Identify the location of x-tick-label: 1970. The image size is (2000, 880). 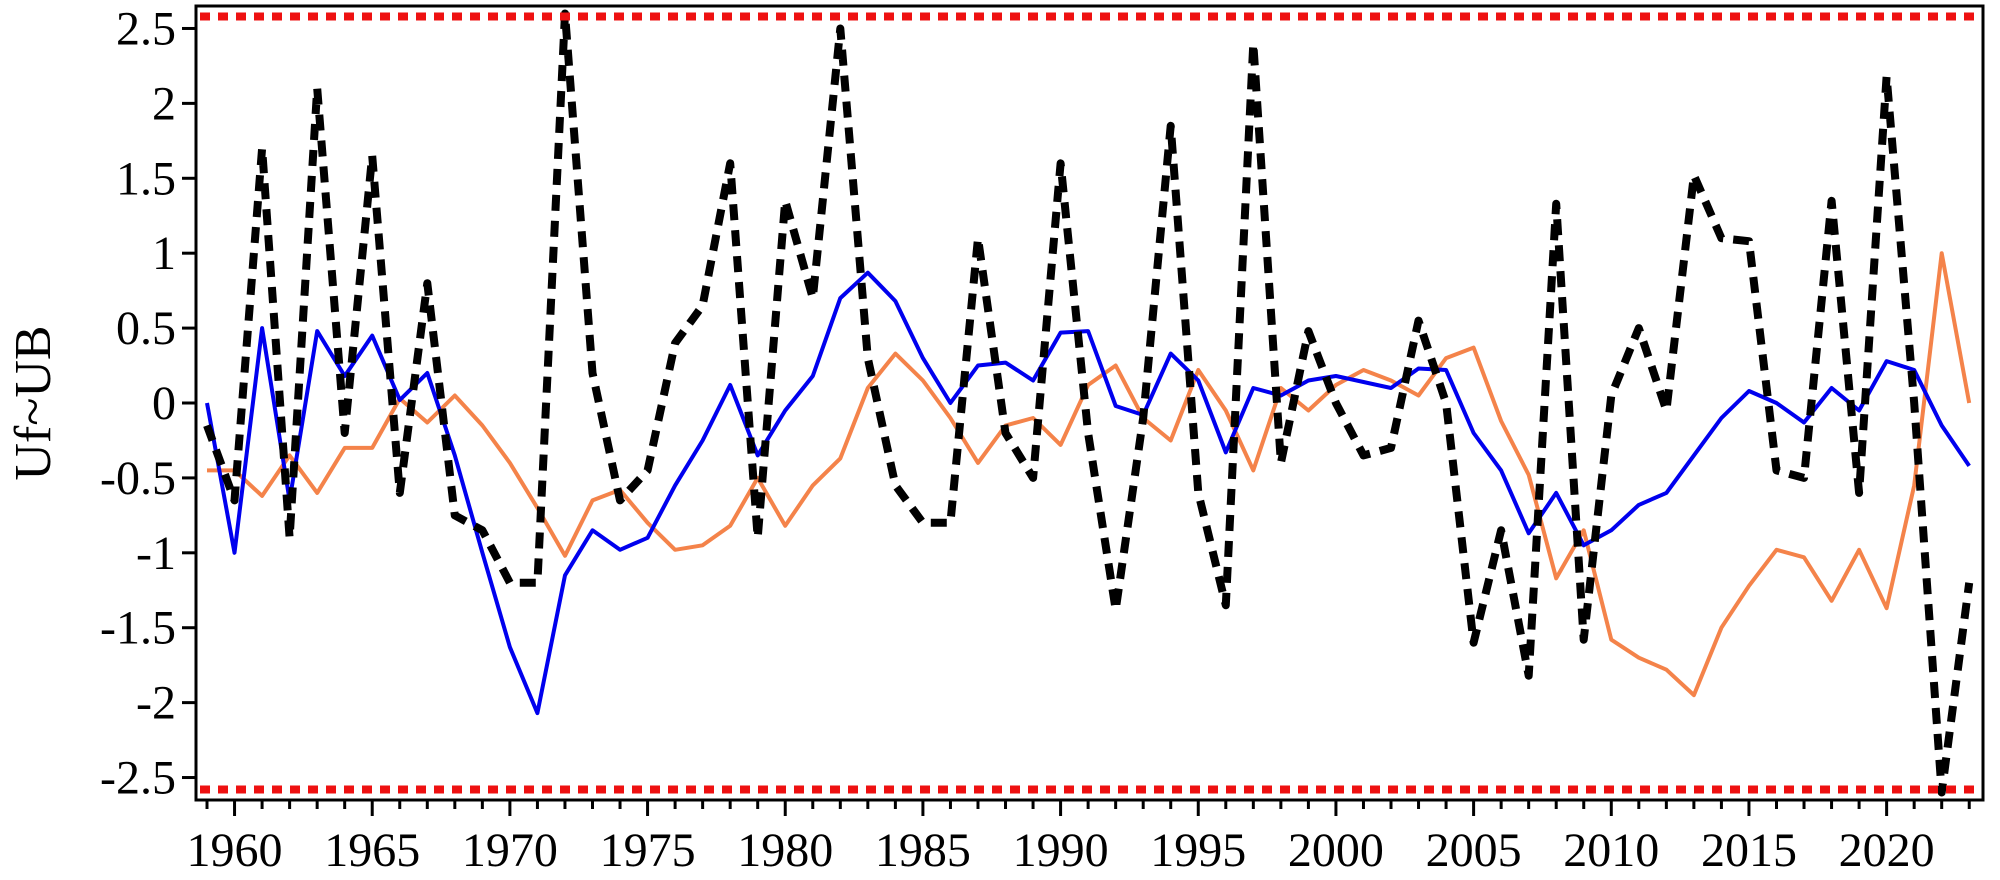
(510, 850).